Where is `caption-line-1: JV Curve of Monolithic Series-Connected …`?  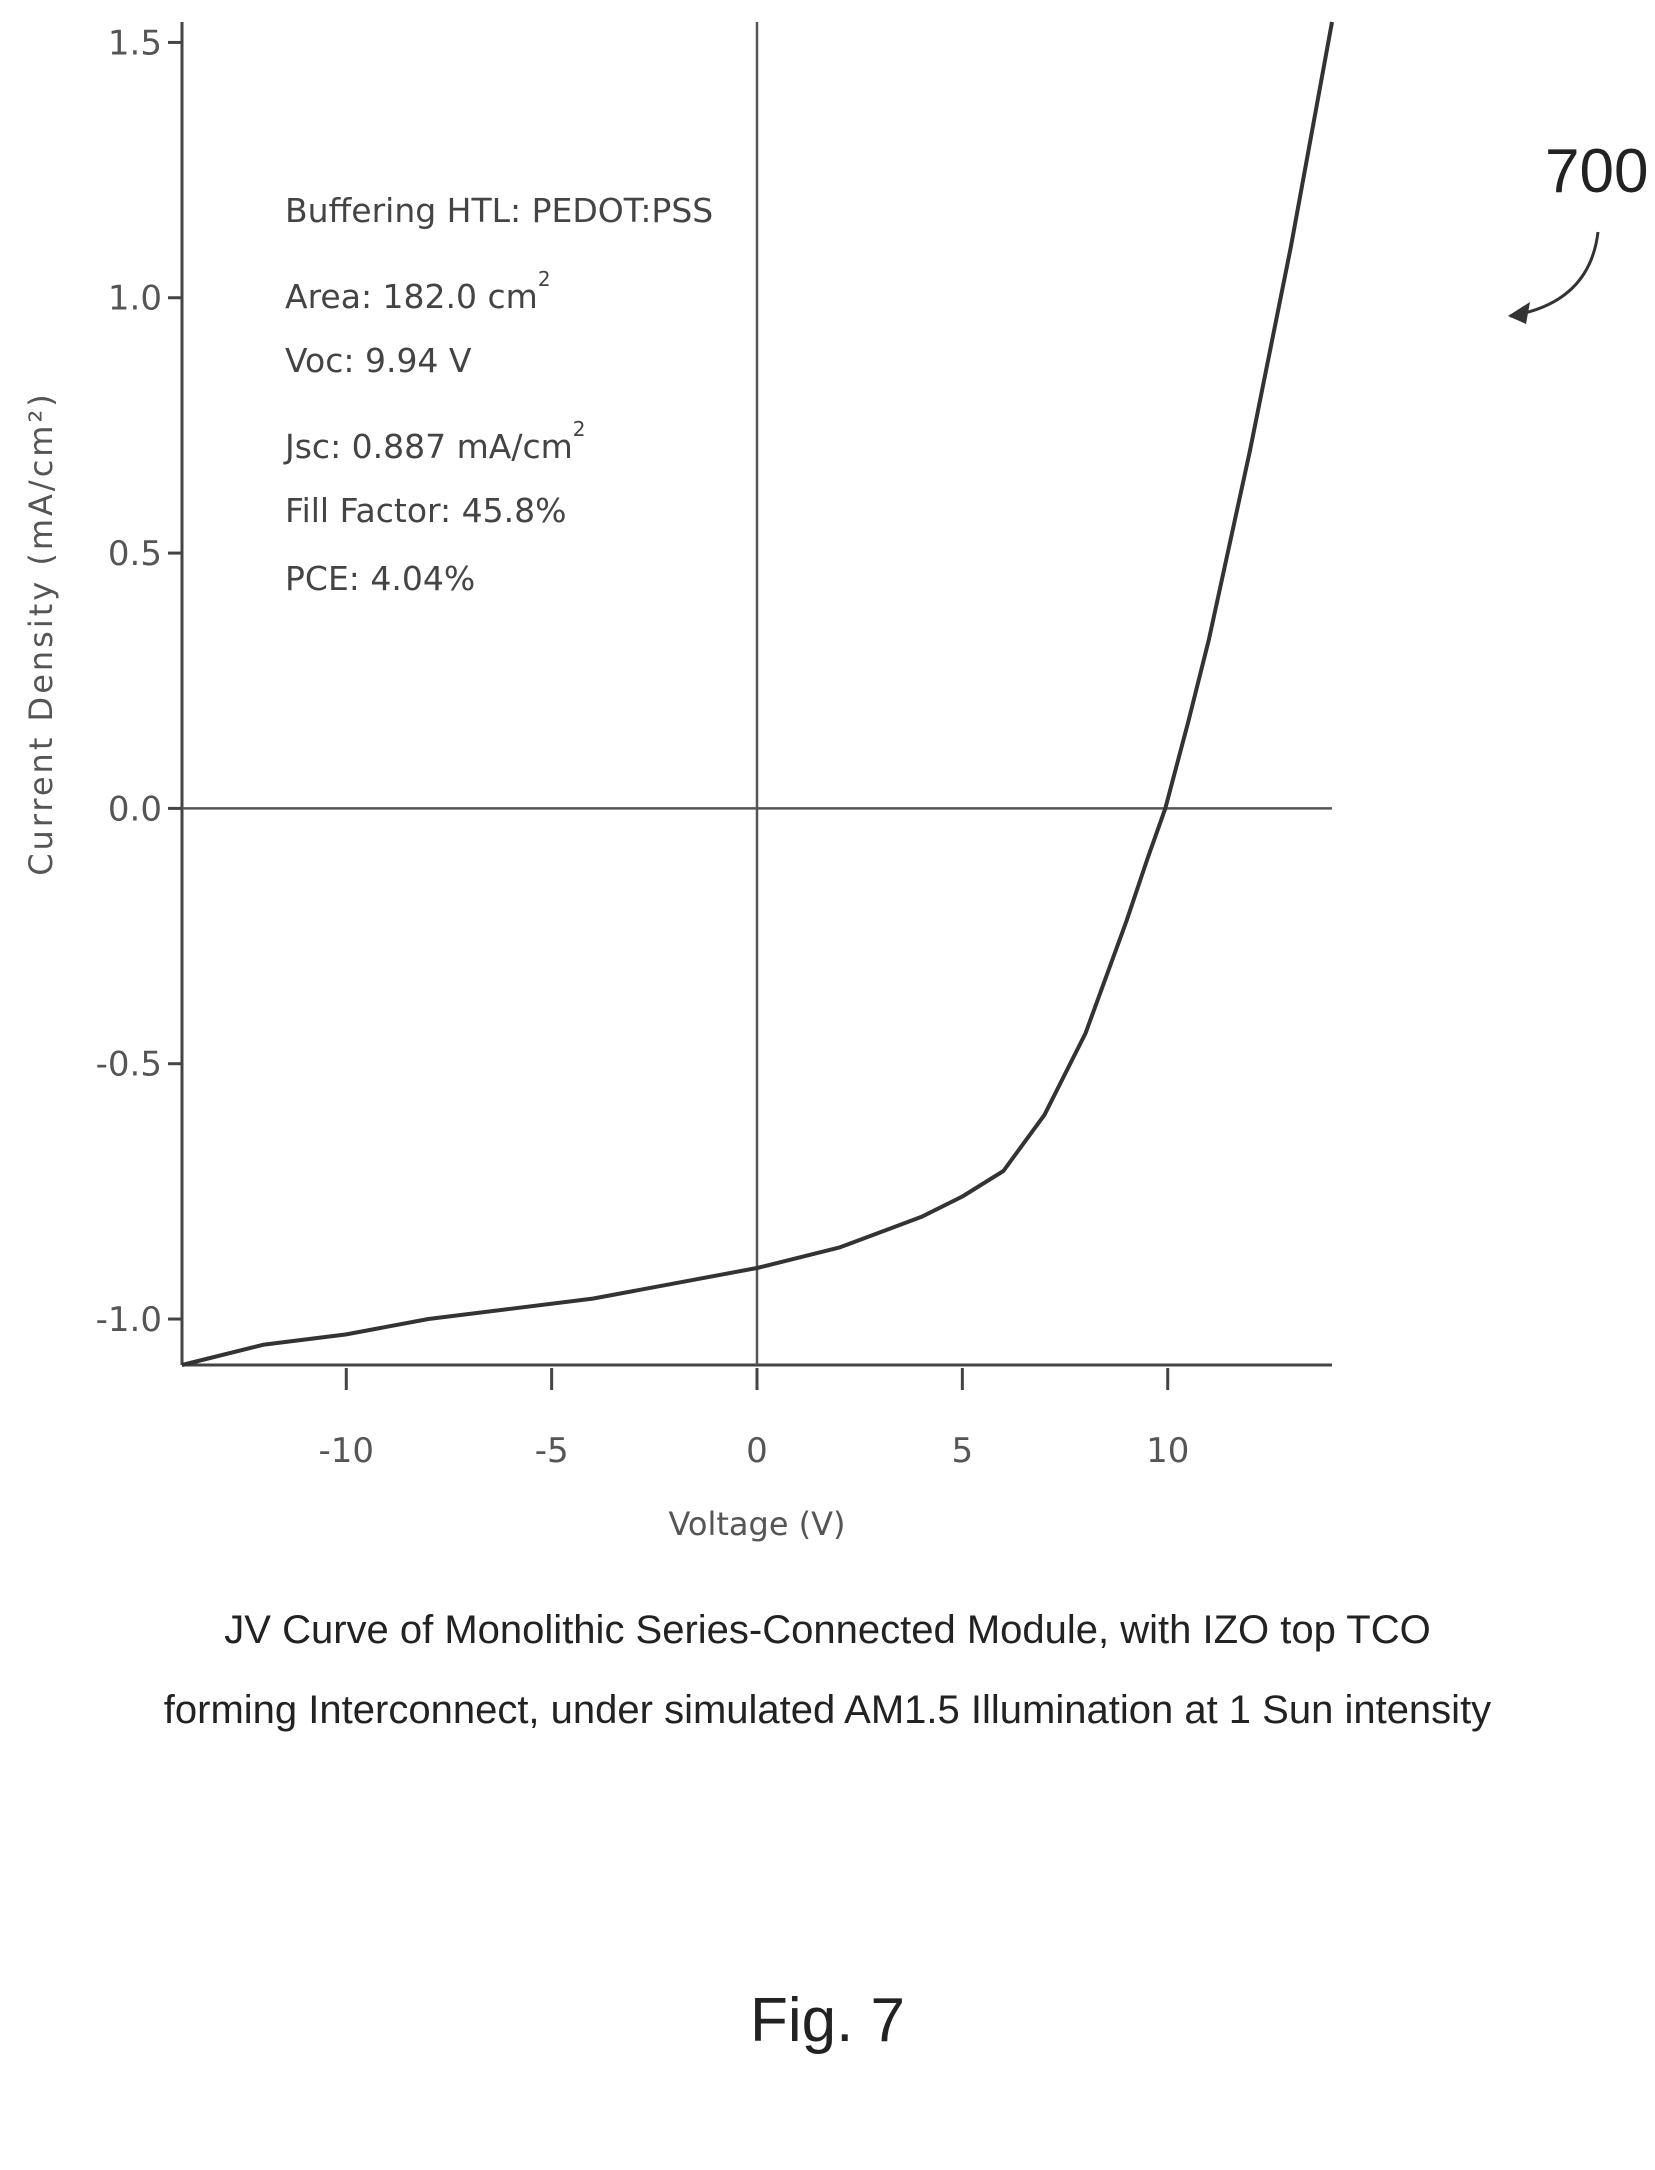 caption-line-1: JV Curve of Monolithic Series-Connected … is located at coordinates (827, 1630).